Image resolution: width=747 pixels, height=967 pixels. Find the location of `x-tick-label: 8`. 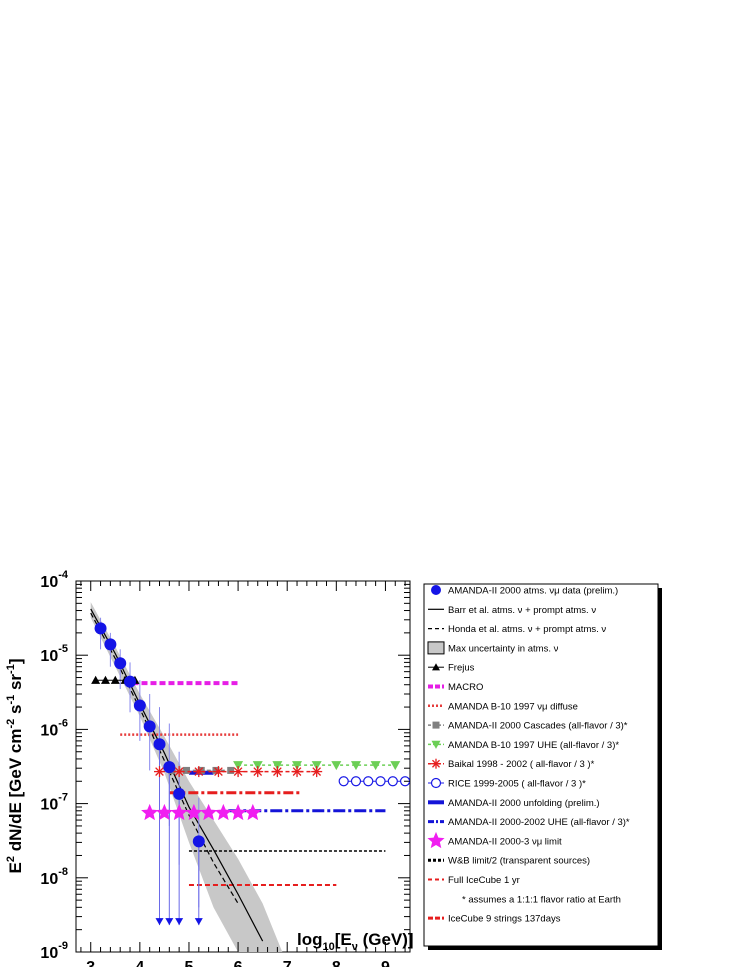

x-tick-label: 8 is located at coordinates (336, 963).